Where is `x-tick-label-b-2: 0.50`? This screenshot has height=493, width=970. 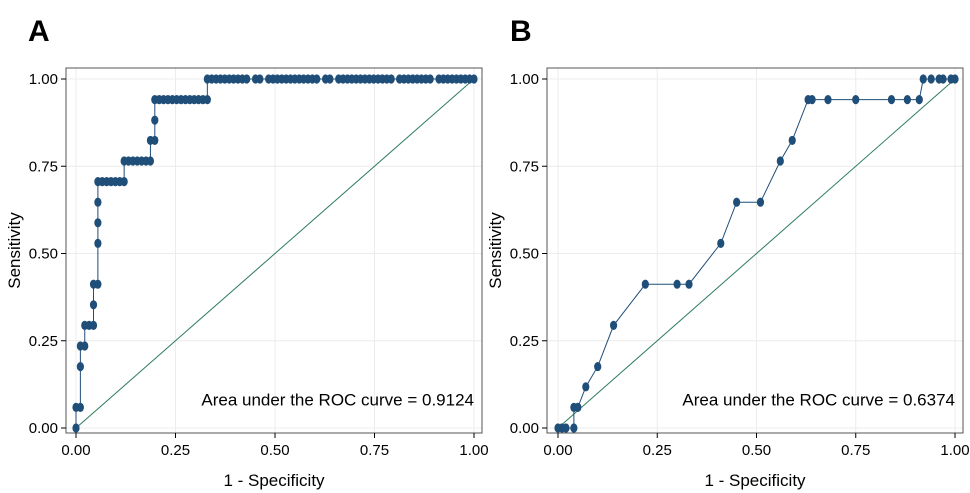 x-tick-label-b-2: 0.50 is located at coordinates (756, 450).